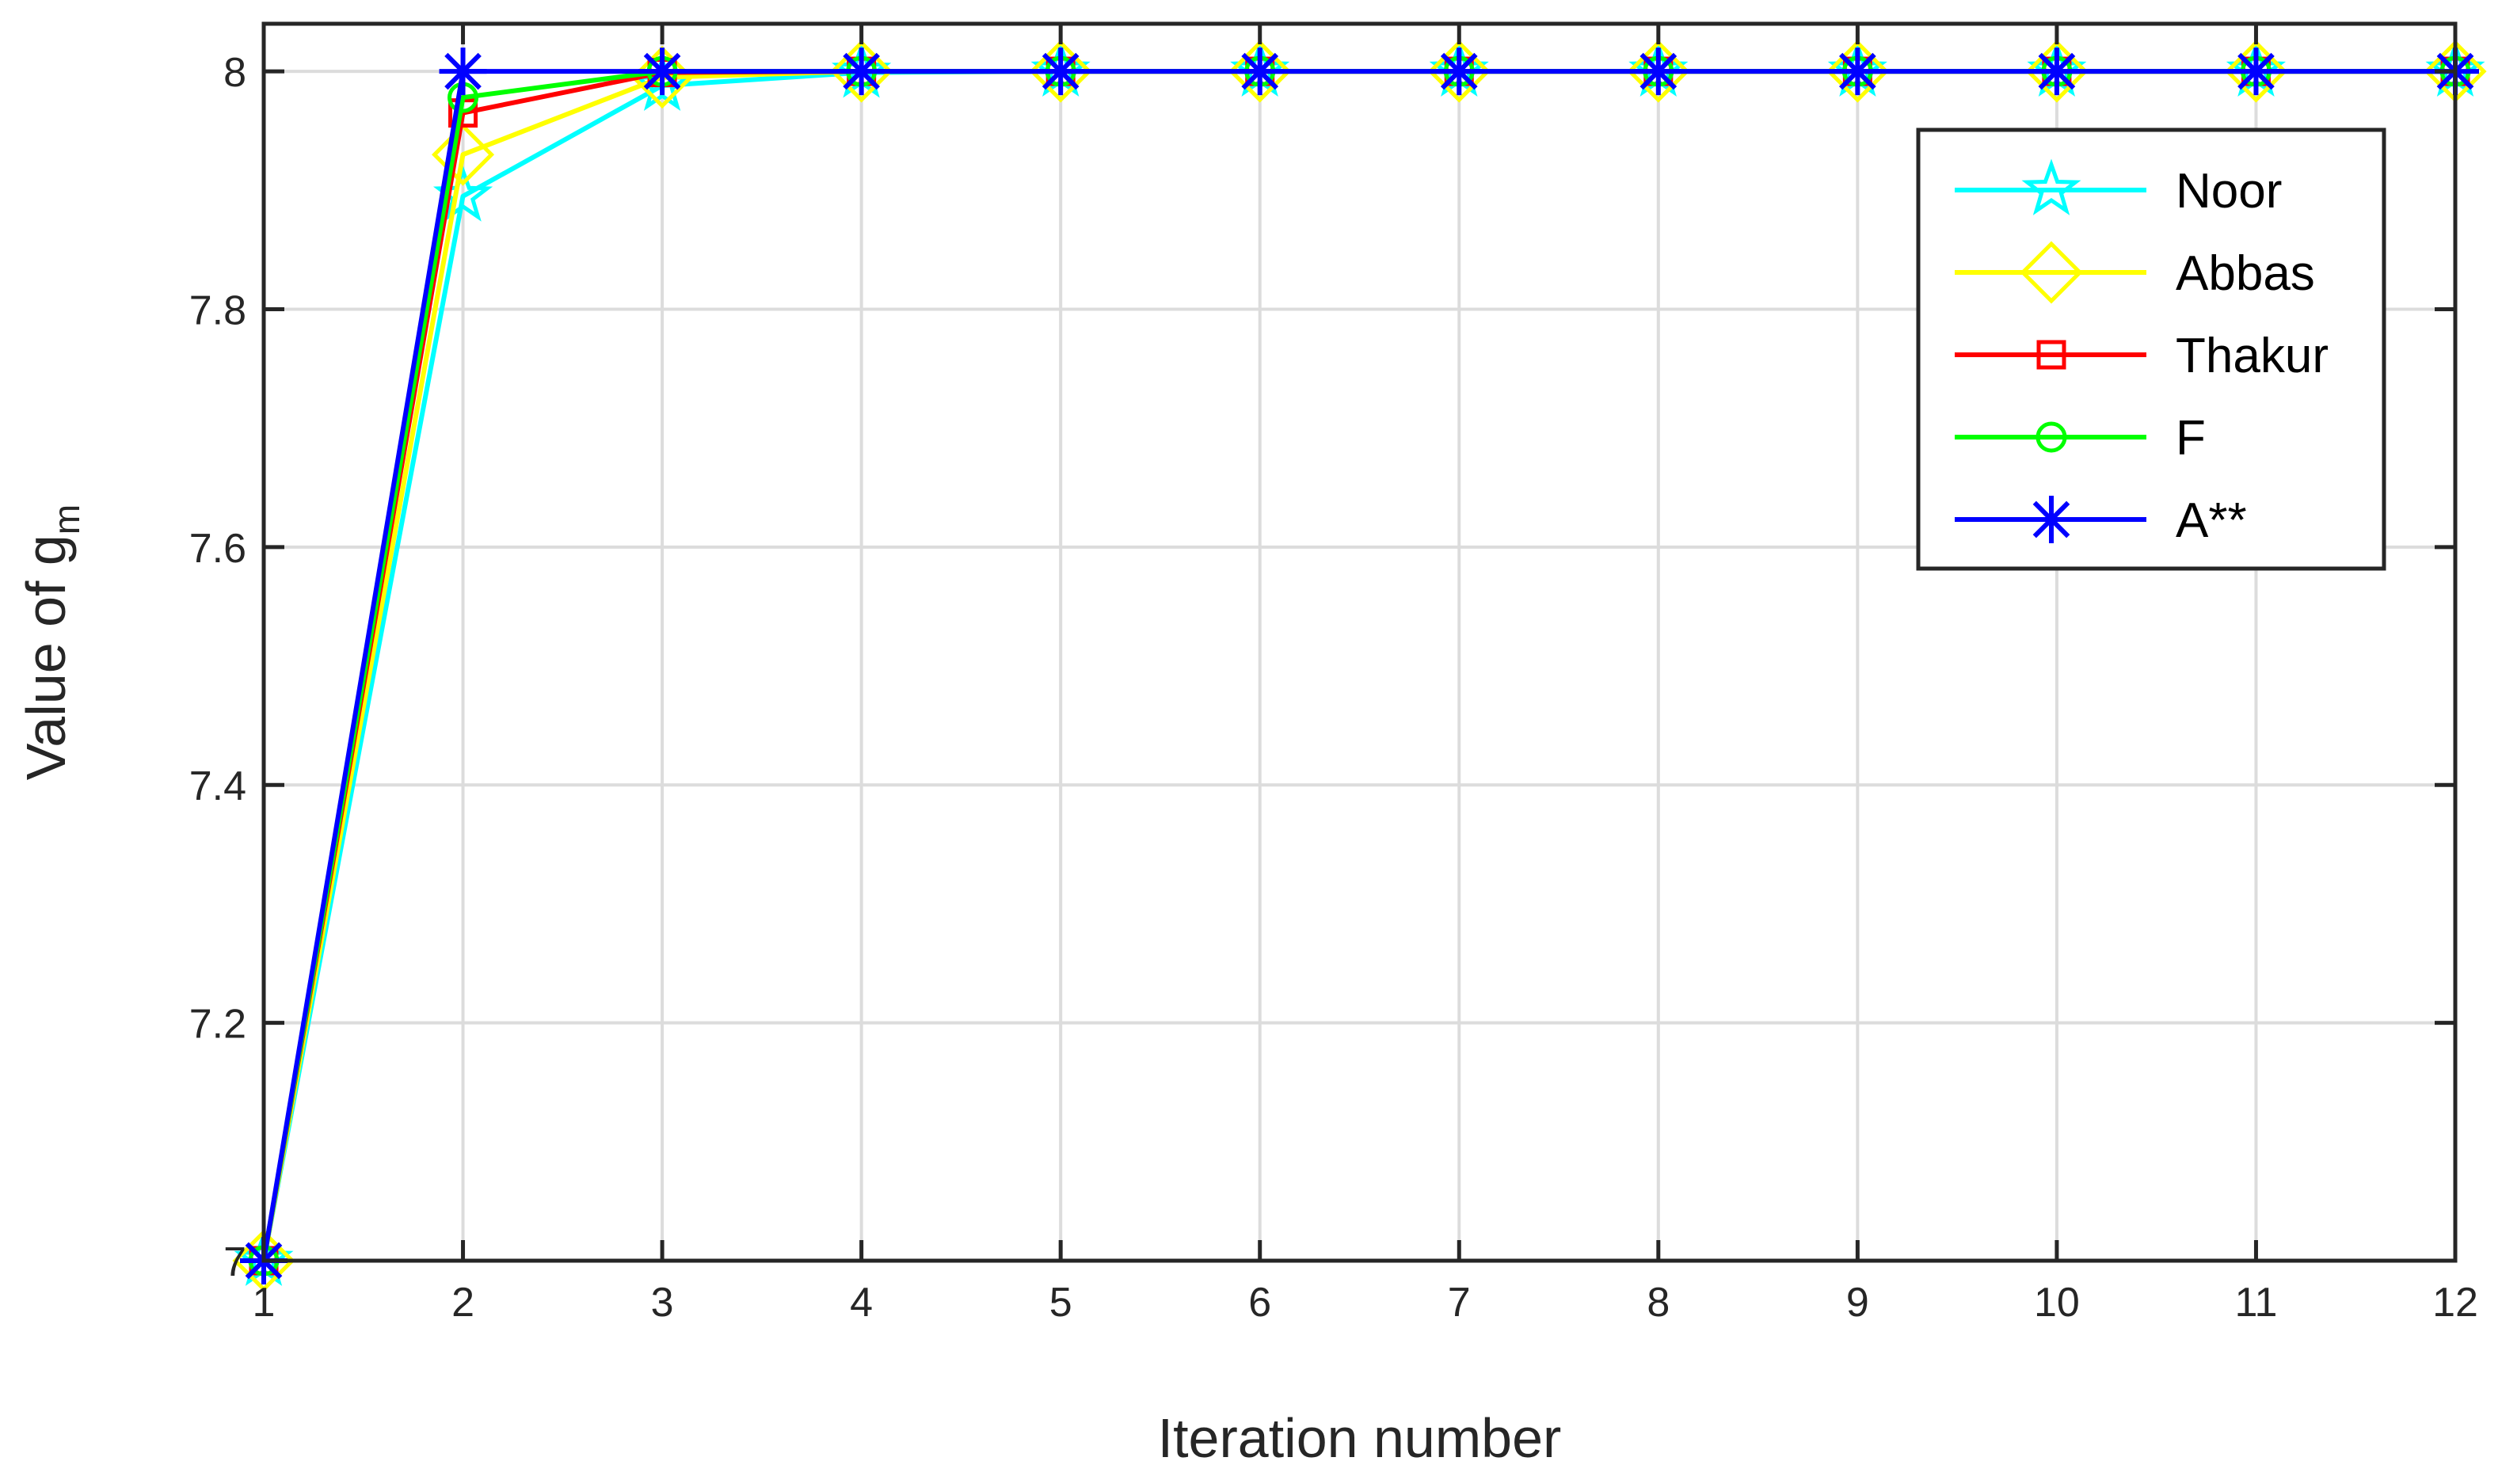  What do you see at coordinates (2455, 1303) in the screenshot?
I see `x-tick-label: 12` at bounding box center [2455, 1303].